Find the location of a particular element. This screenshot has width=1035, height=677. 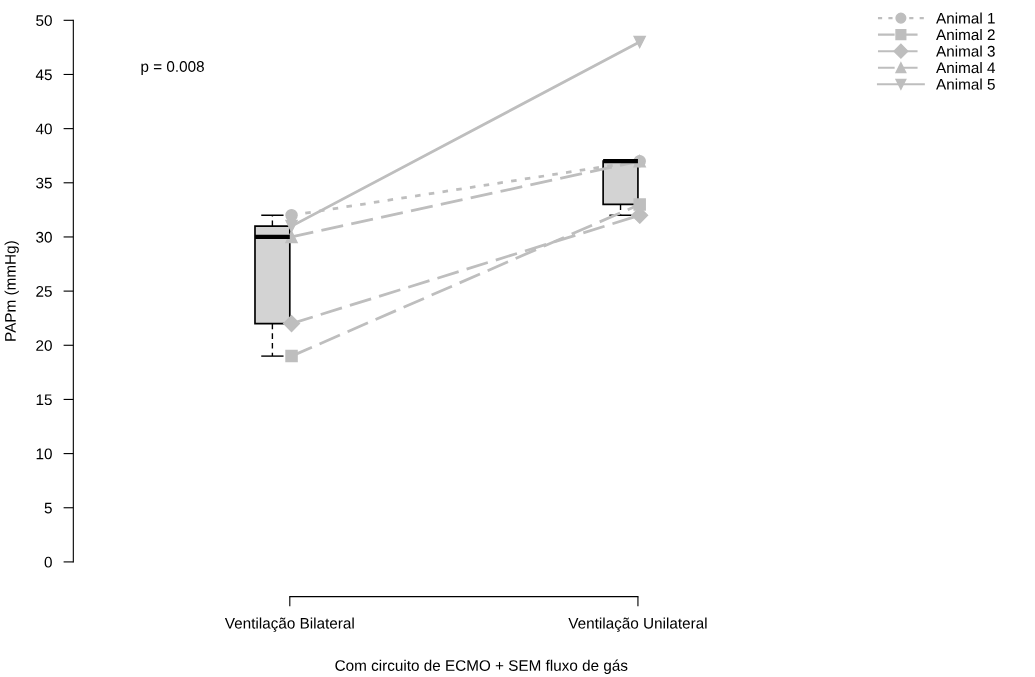

x-tick-label: Ventilação Unilateral is located at coordinates (637, 624).